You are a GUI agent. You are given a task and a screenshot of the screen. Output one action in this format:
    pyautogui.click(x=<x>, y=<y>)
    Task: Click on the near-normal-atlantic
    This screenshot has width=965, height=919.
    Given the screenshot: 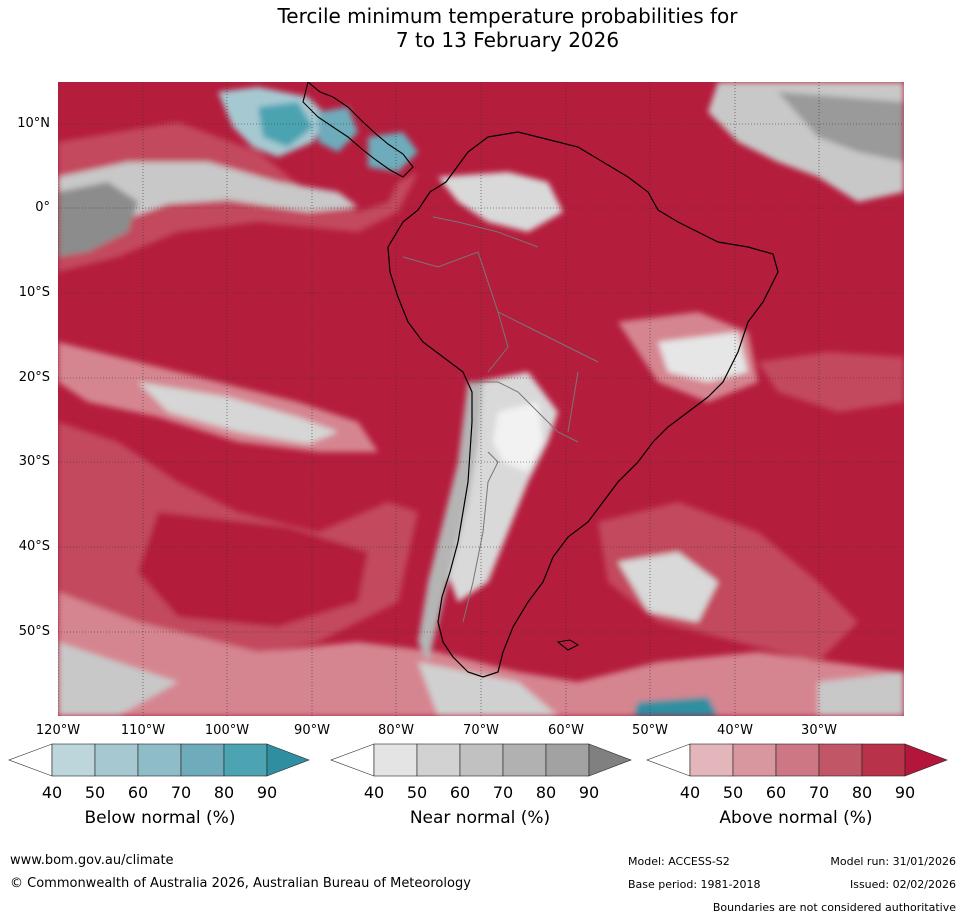 What is the action you would take?
    pyautogui.click(x=668, y=587)
    